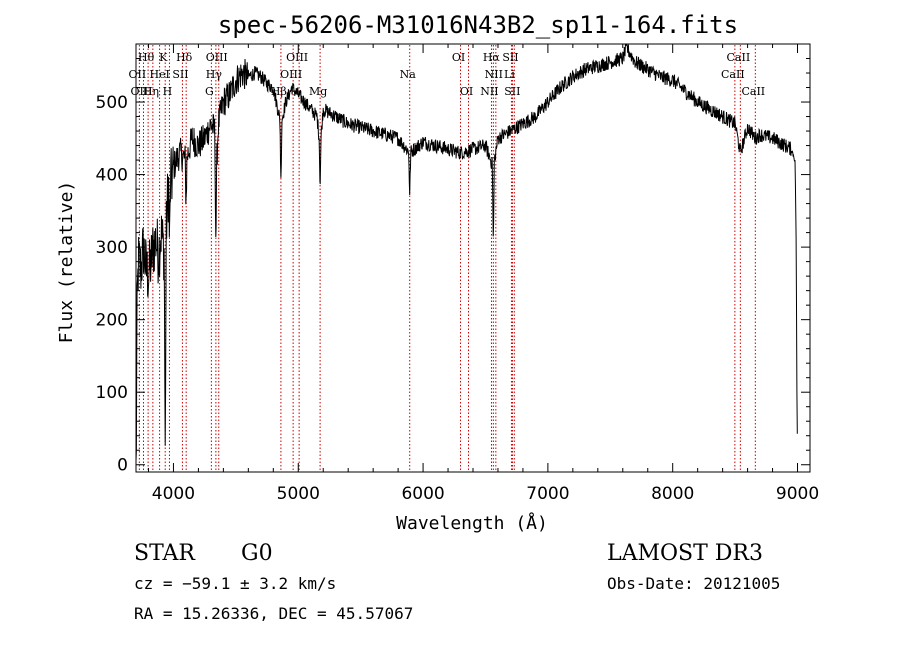 The width and height of the screenshot is (900, 649). What do you see at coordinates (146, 57) in the screenshot?
I see `line-marker-label: Hθ` at bounding box center [146, 57].